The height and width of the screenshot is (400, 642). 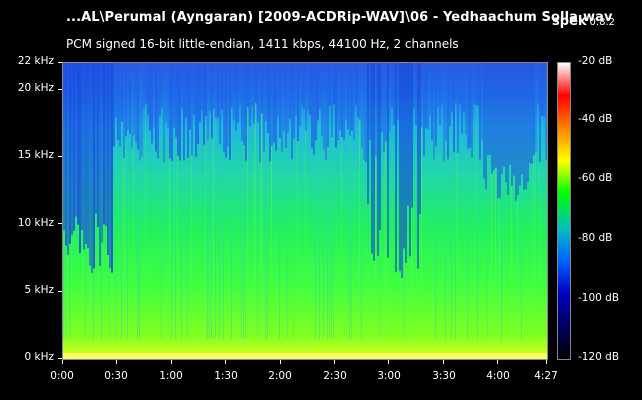 I want to click on db-color-scale, so click(x=564, y=211).